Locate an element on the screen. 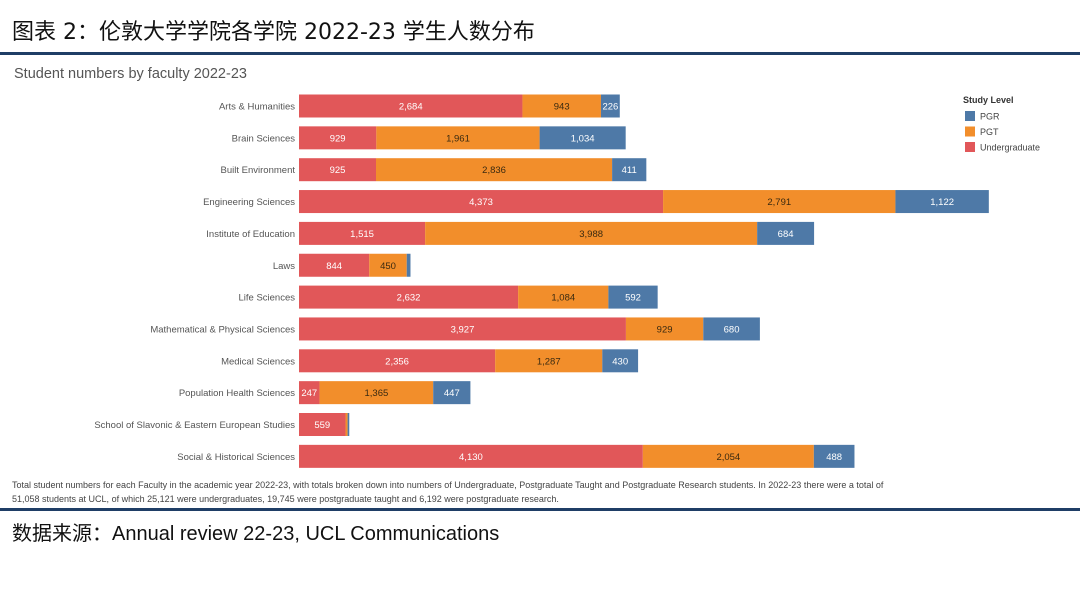  bar-pgt-built-environment is located at coordinates (494, 170).